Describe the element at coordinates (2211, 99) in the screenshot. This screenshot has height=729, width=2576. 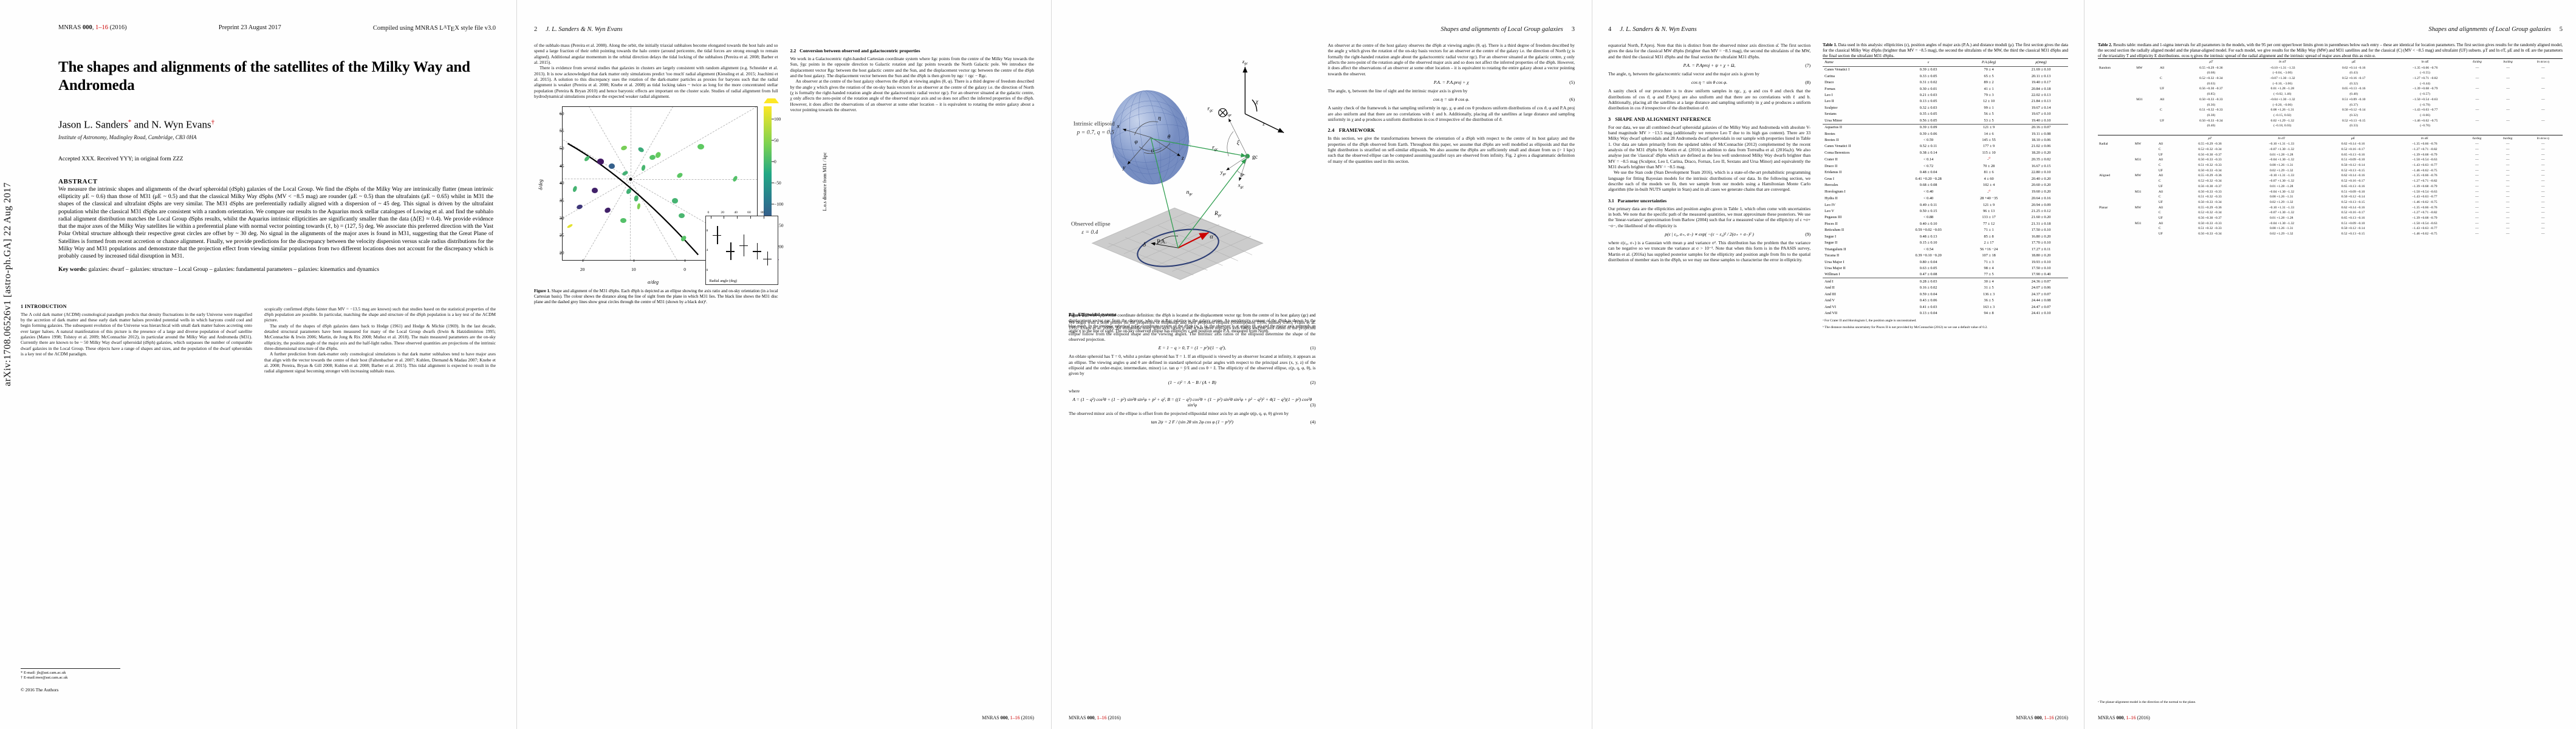
I see `table-cell: 0.50 +0.33 −0.33` at that location.